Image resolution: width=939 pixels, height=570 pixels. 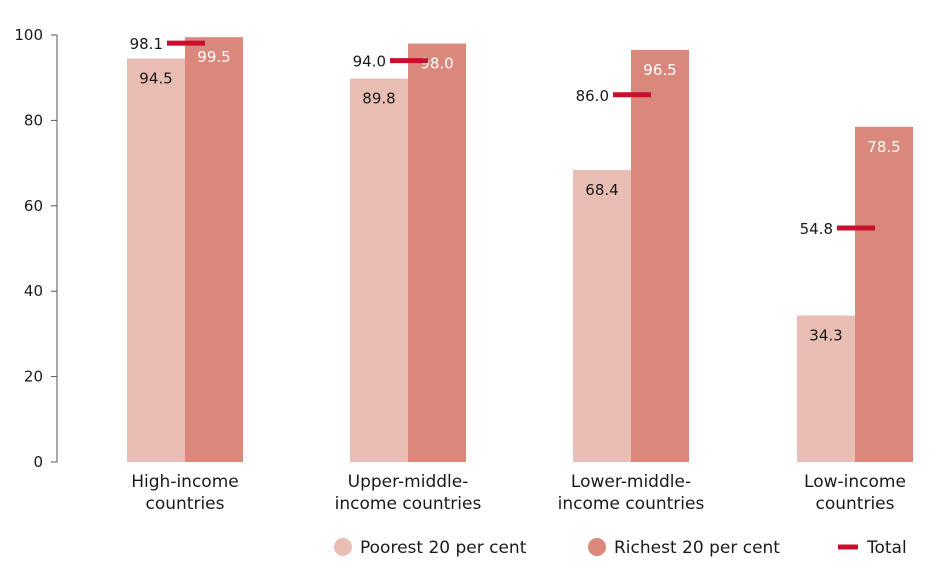 What do you see at coordinates (378, 99) in the screenshot?
I see `data-label-poorest: 89.8` at bounding box center [378, 99].